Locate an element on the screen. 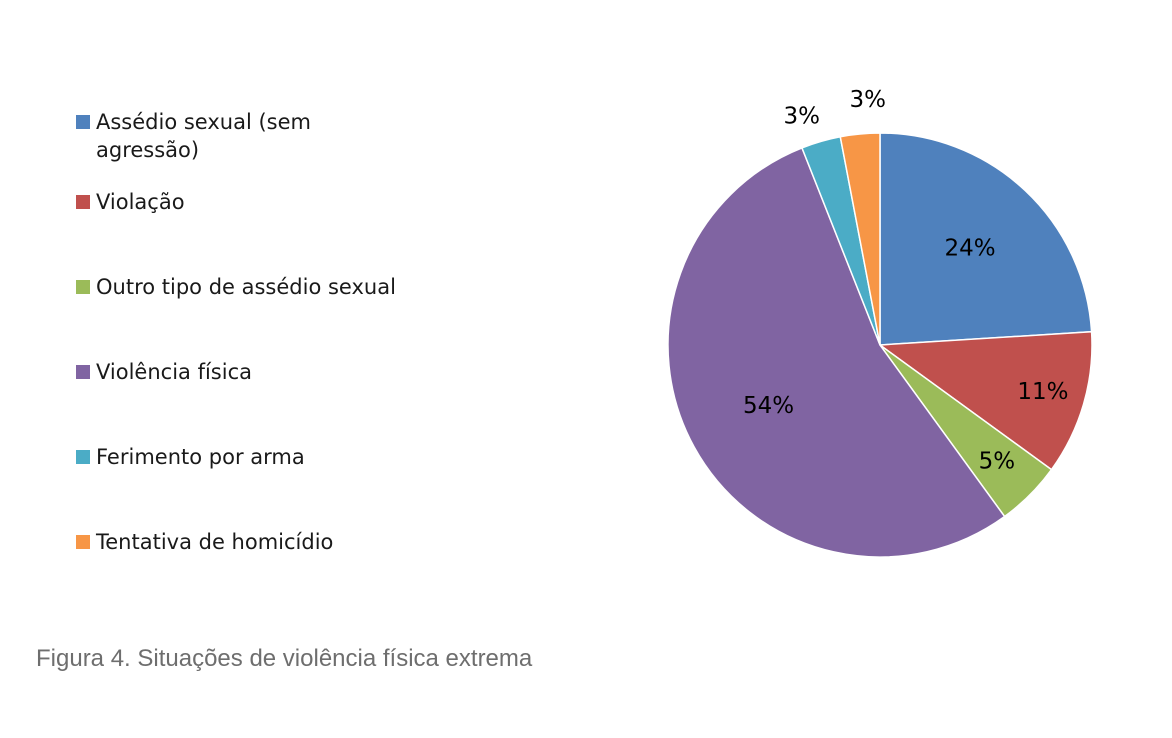 The image size is (1172, 738). legend-label: Violação is located at coordinates (140, 202).